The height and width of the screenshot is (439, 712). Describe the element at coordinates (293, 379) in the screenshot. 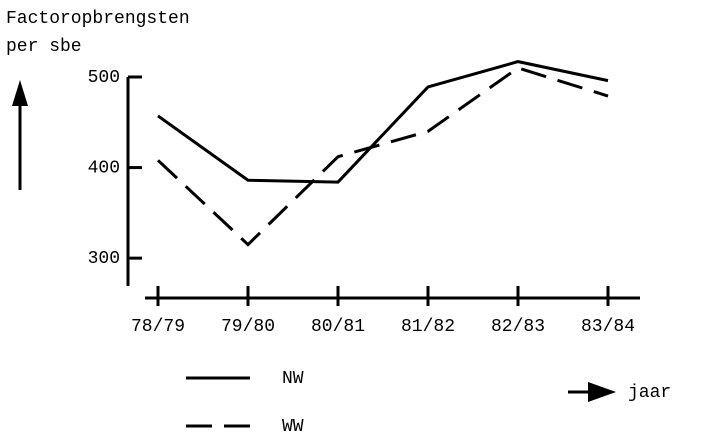

I see `legend-label: NW` at that location.